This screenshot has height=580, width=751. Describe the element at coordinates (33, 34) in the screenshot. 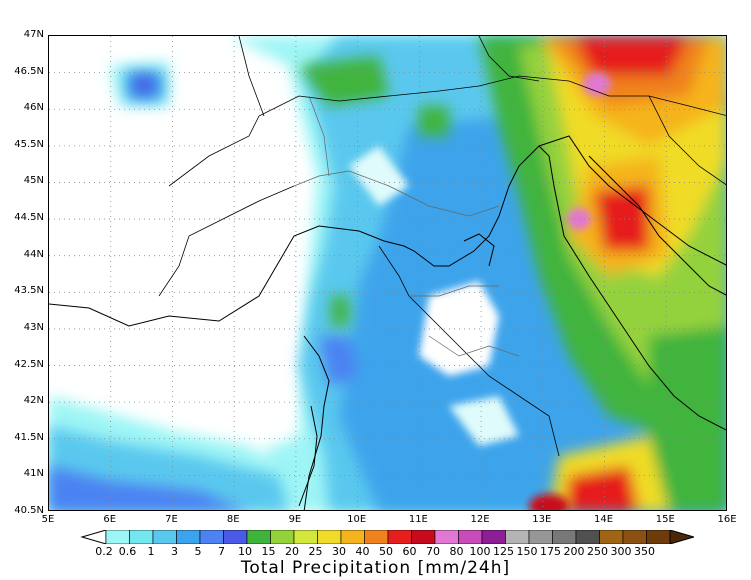

I see `lat-tick-label: 47N` at that location.